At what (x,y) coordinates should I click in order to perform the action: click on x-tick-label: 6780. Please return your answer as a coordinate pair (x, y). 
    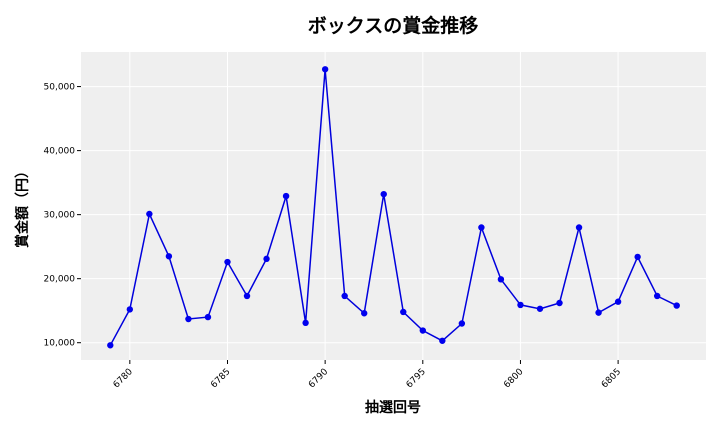
    Looking at the image, I should click on (123, 378).